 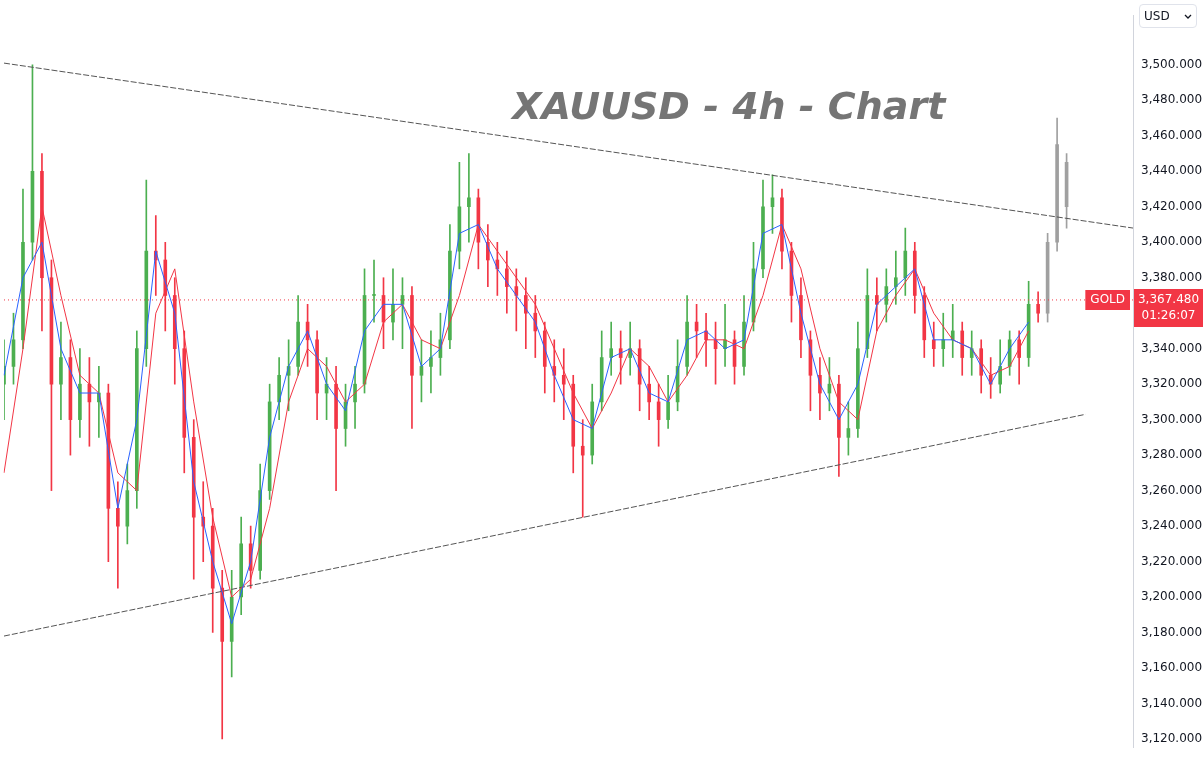 What do you see at coordinates (1172, 418) in the screenshot?
I see `y-tick-label: 3,300.000` at bounding box center [1172, 418].